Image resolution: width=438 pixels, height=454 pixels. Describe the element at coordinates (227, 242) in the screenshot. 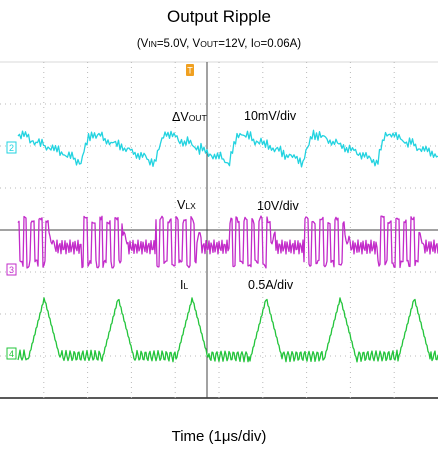

I see `trace-channel-3-vlx` at that location.